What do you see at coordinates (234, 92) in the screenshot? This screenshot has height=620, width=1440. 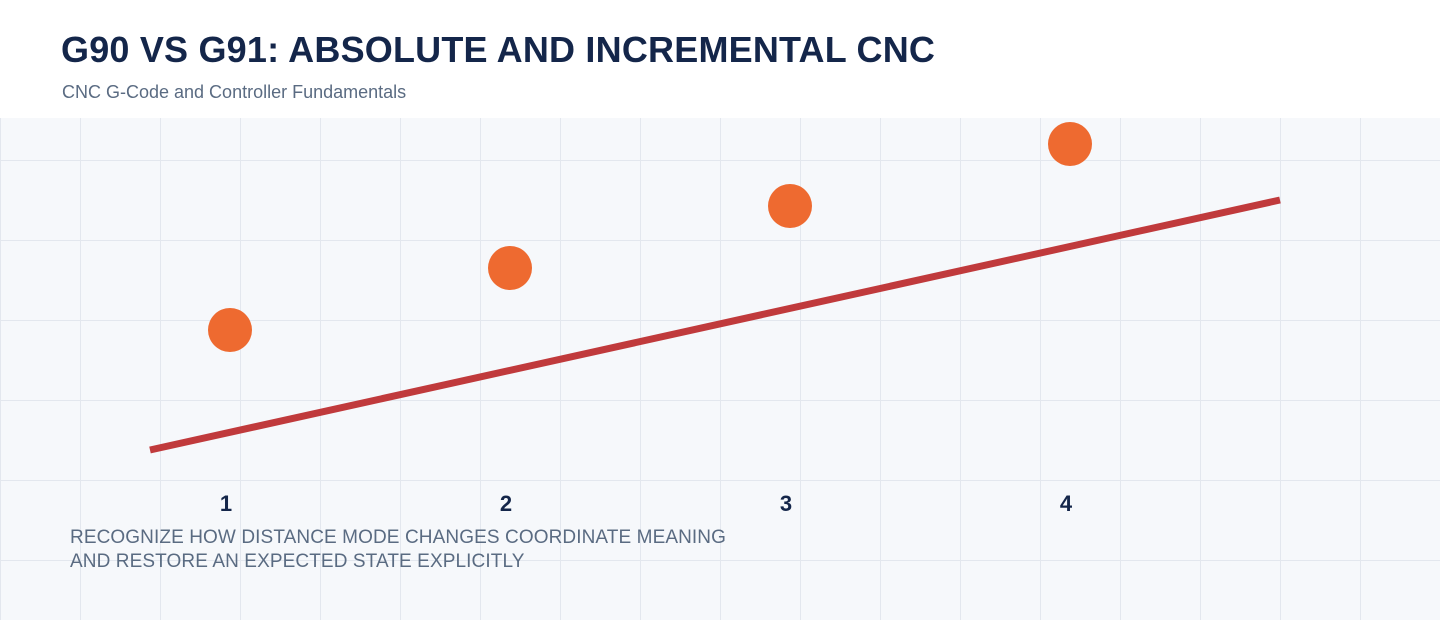 I see `page-subtitle: CNC G-Code and Controller Fundamentals` at bounding box center [234, 92].